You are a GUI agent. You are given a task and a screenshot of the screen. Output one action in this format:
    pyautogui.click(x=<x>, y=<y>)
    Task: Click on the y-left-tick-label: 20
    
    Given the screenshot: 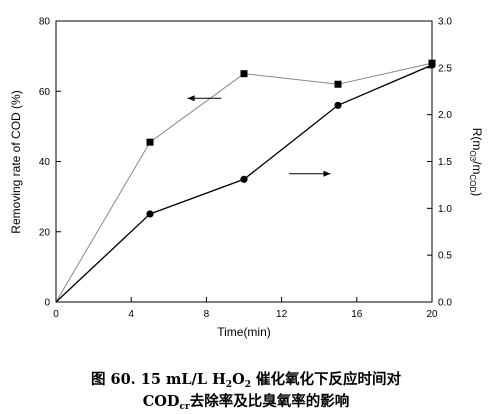 What is the action you would take?
    pyautogui.click(x=45, y=232)
    